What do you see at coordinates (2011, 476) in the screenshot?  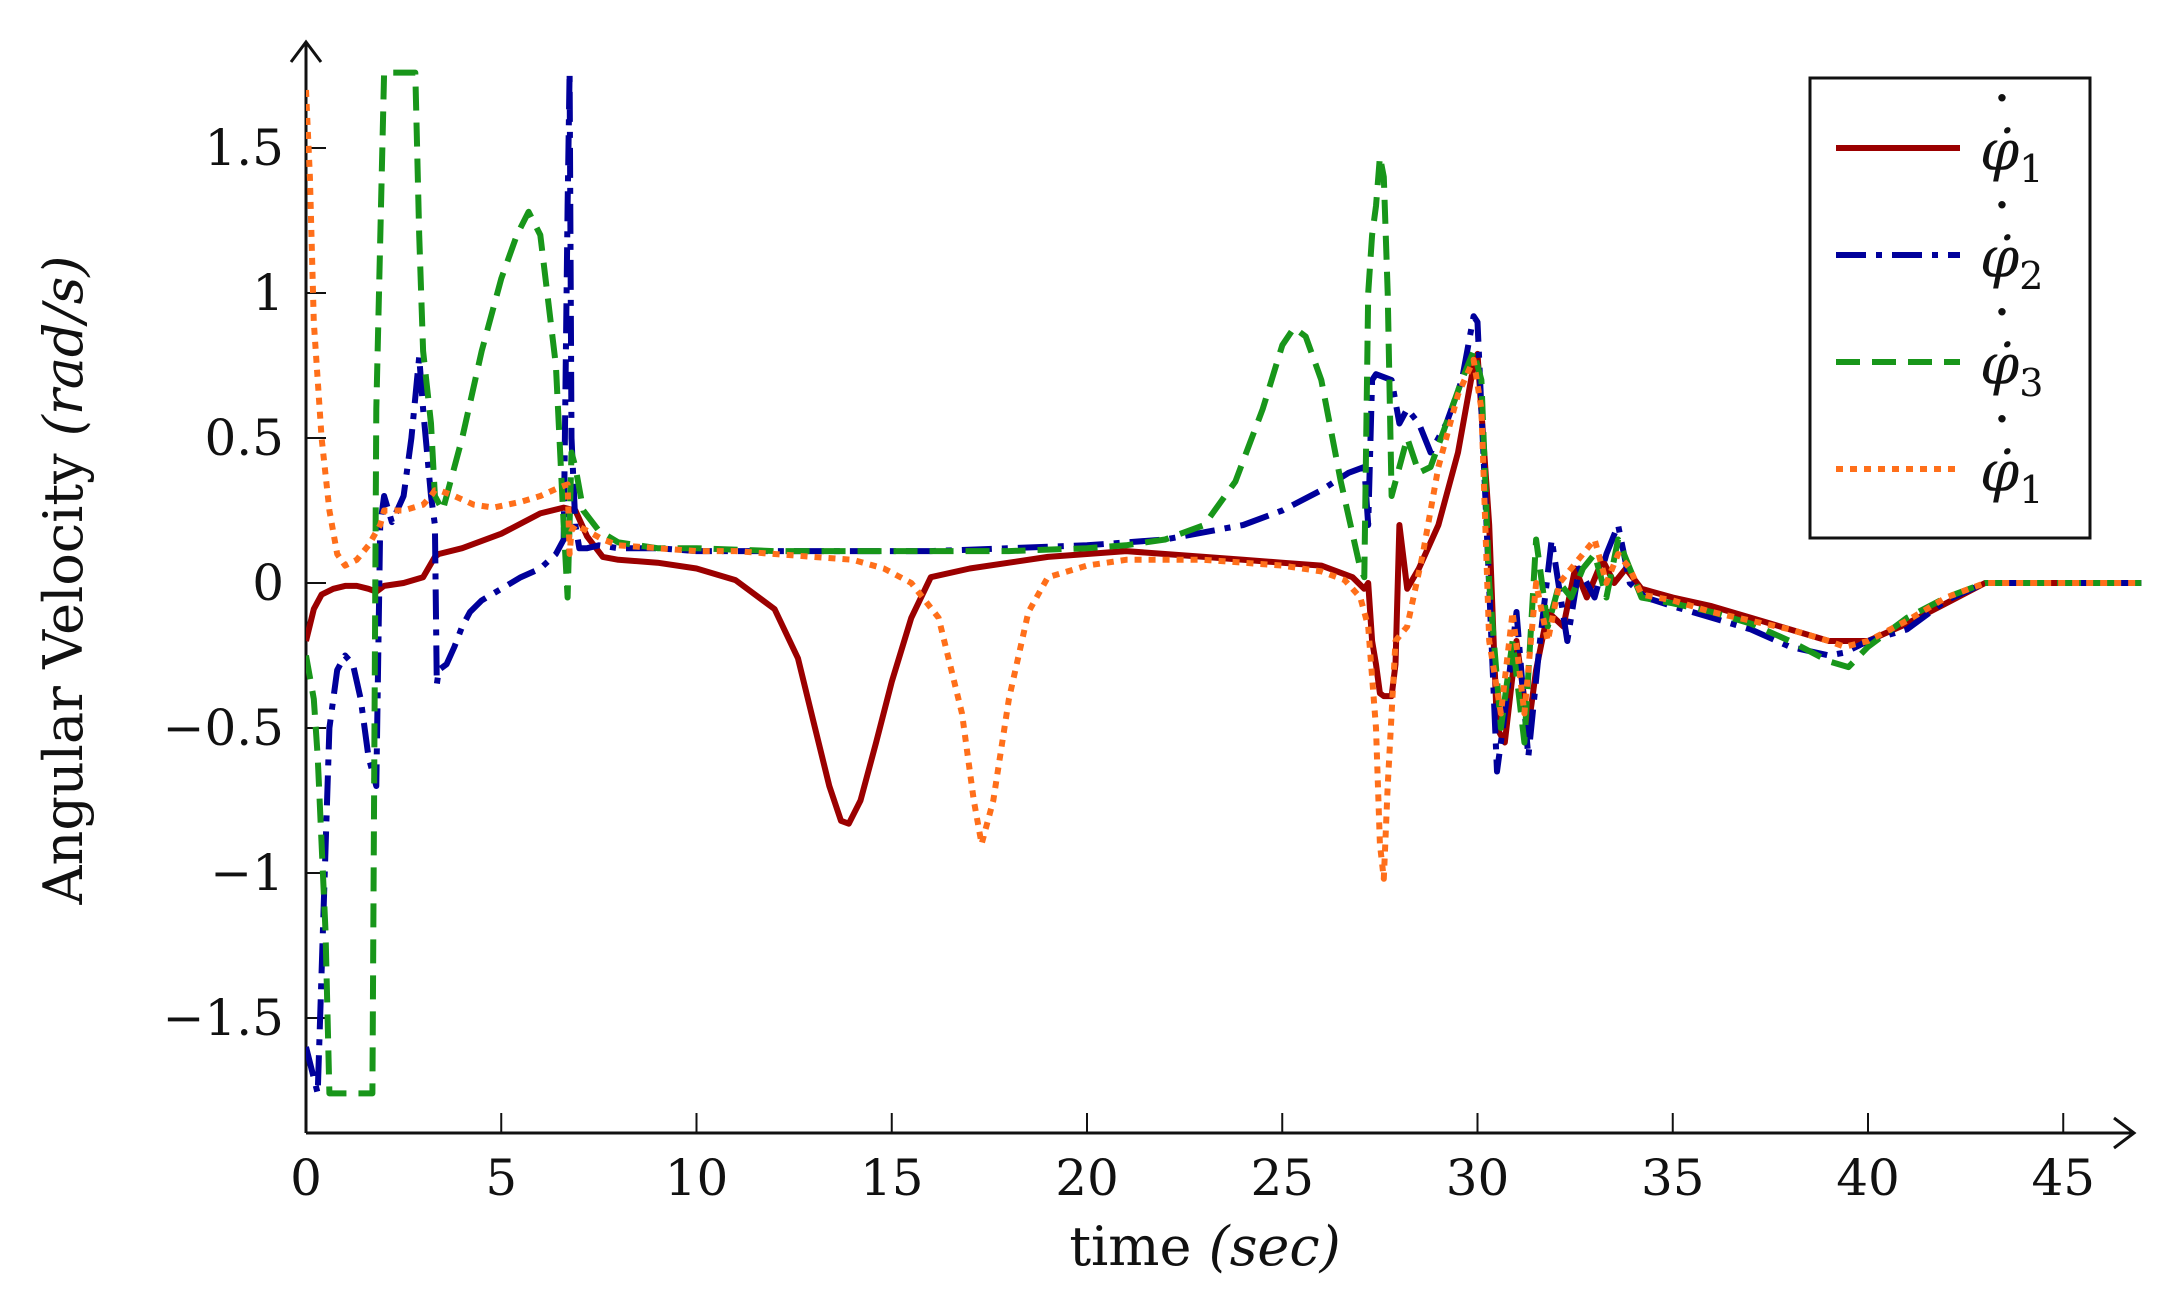 I see `legend-label-4: φ̇1` at bounding box center [2011, 476].